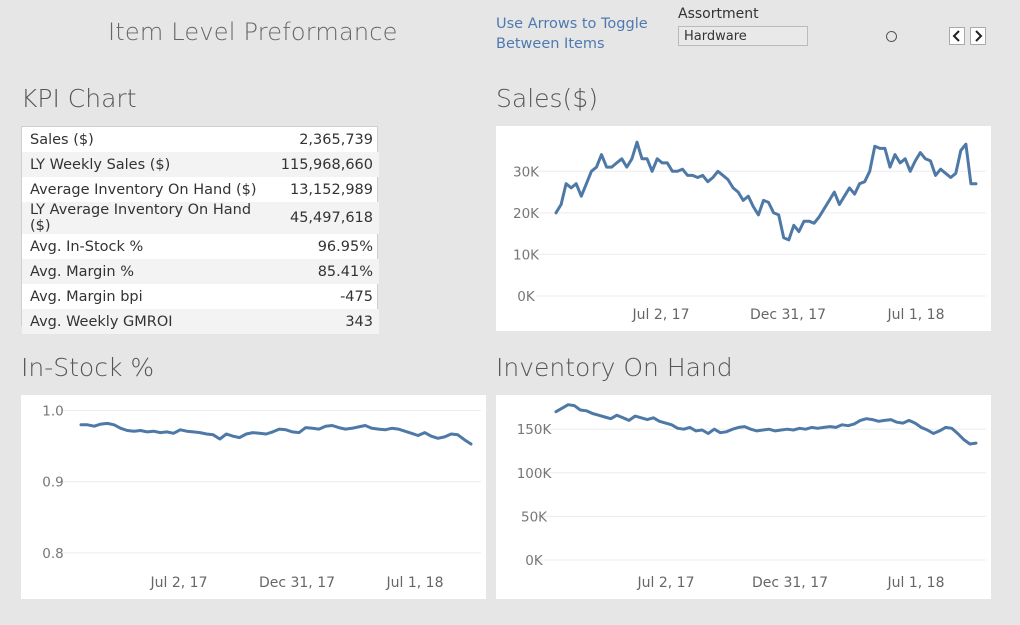 The width and height of the screenshot is (1020, 625). Describe the element at coordinates (325, 271) in the screenshot. I see `kpi-value: 85.41%` at that location.